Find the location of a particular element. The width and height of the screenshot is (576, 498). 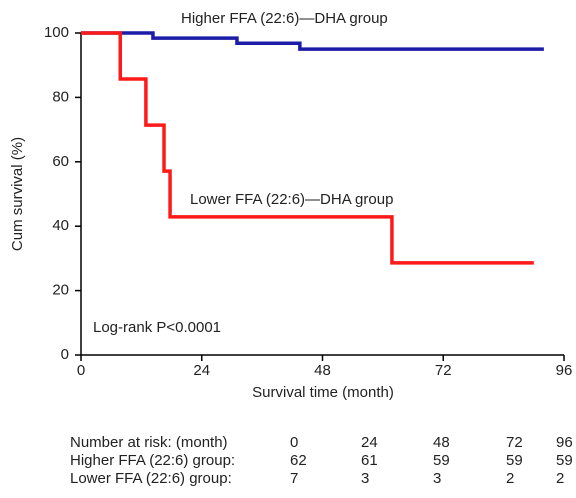

risk-value: 7 is located at coordinates (294, 478).